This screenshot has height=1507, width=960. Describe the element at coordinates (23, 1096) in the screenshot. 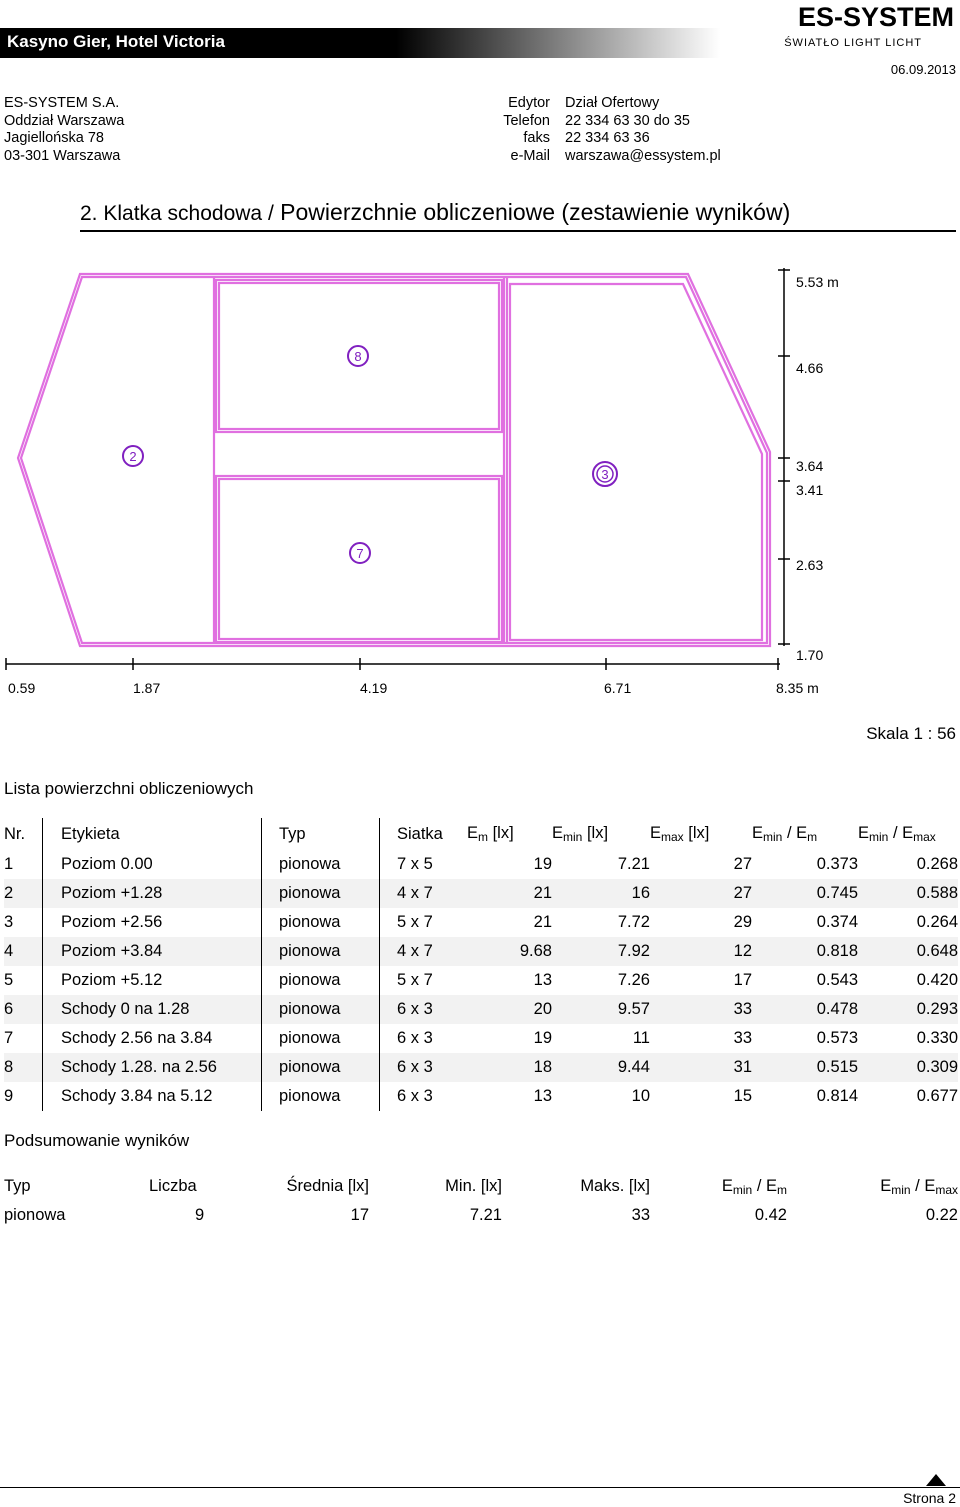

I see `cell-nr: 9` at that location.